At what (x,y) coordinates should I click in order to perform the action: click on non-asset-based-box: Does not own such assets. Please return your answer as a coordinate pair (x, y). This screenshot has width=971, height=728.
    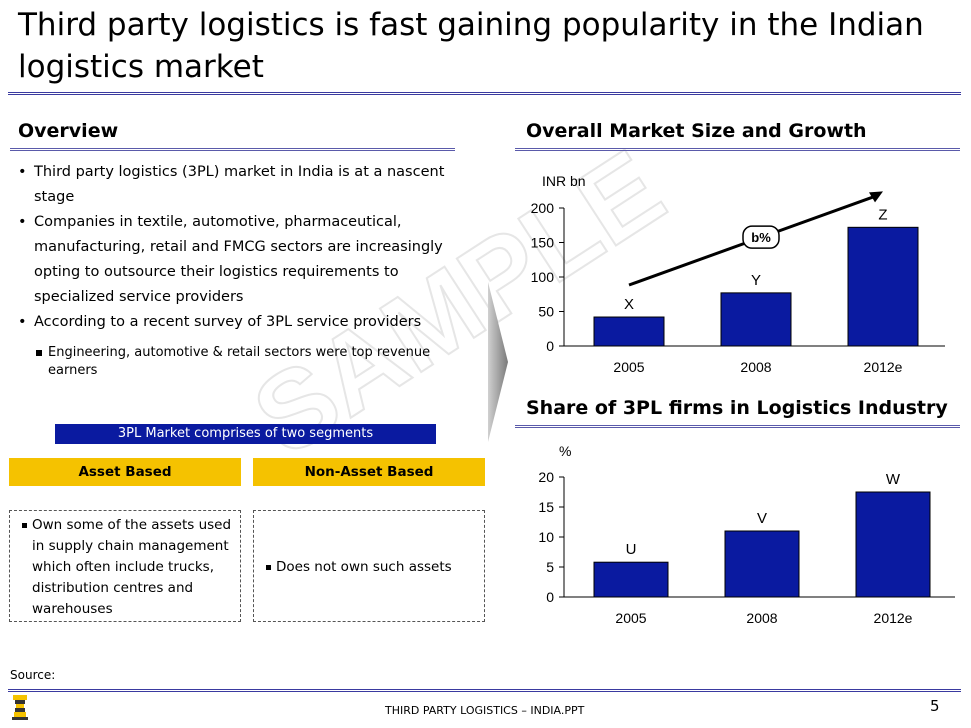
    Looking at the image, I should click on (369, 566).